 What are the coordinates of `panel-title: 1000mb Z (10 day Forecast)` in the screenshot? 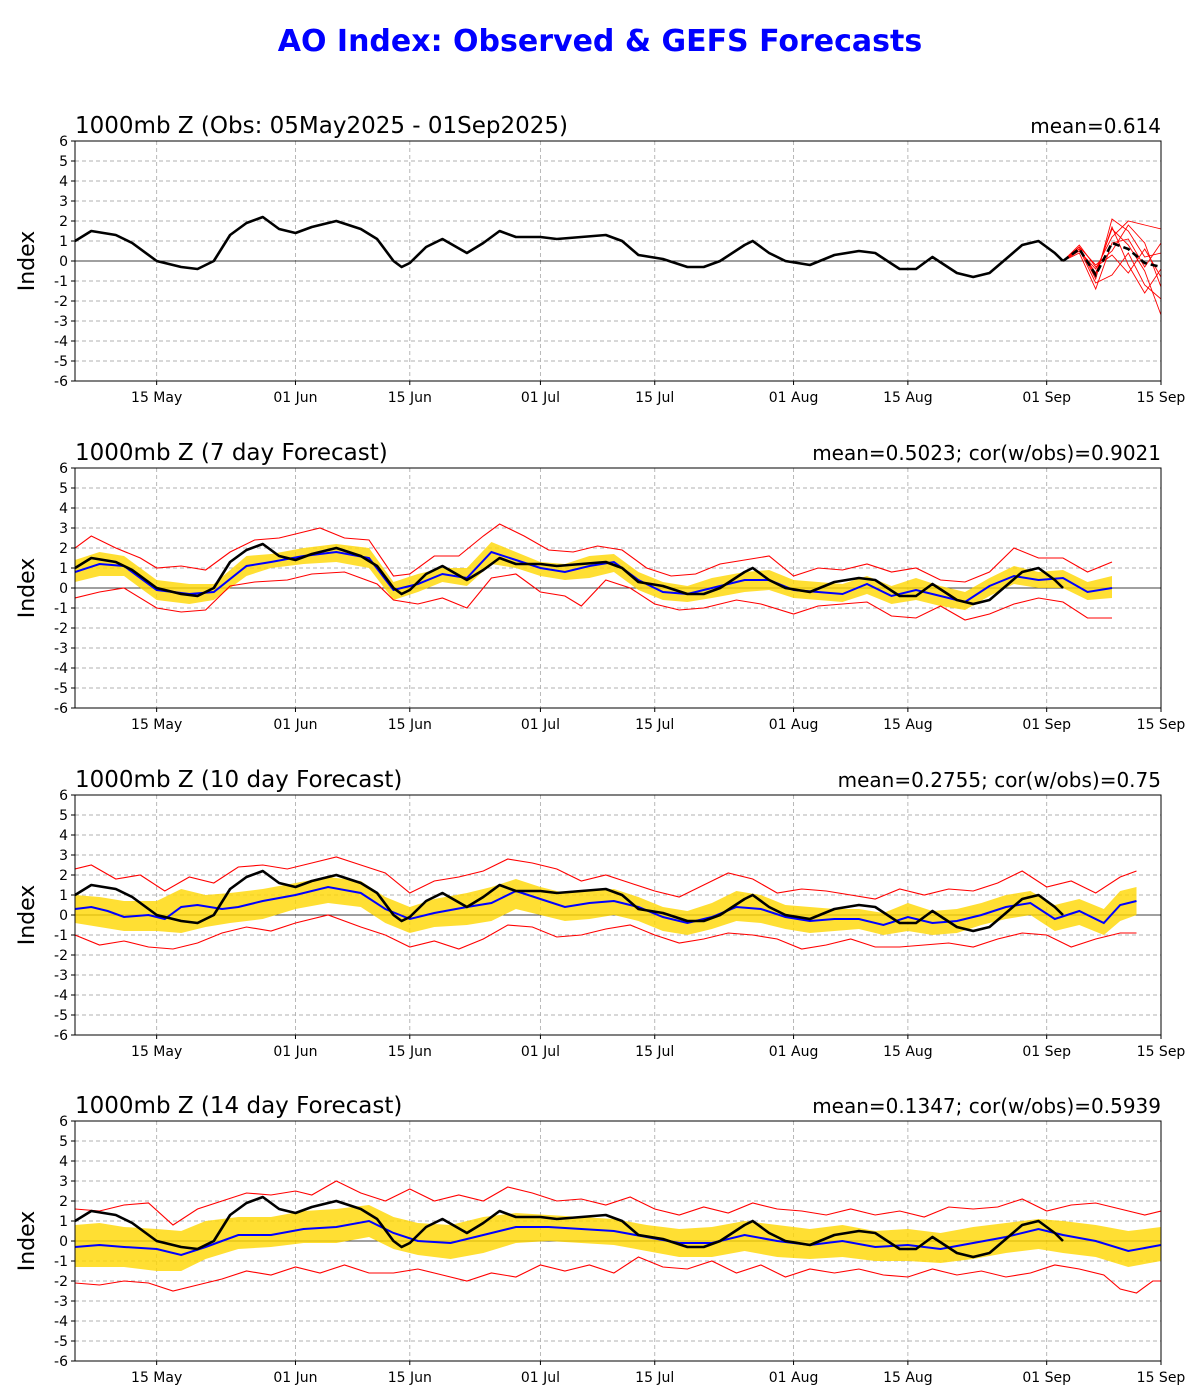 It's located at (238, 780).